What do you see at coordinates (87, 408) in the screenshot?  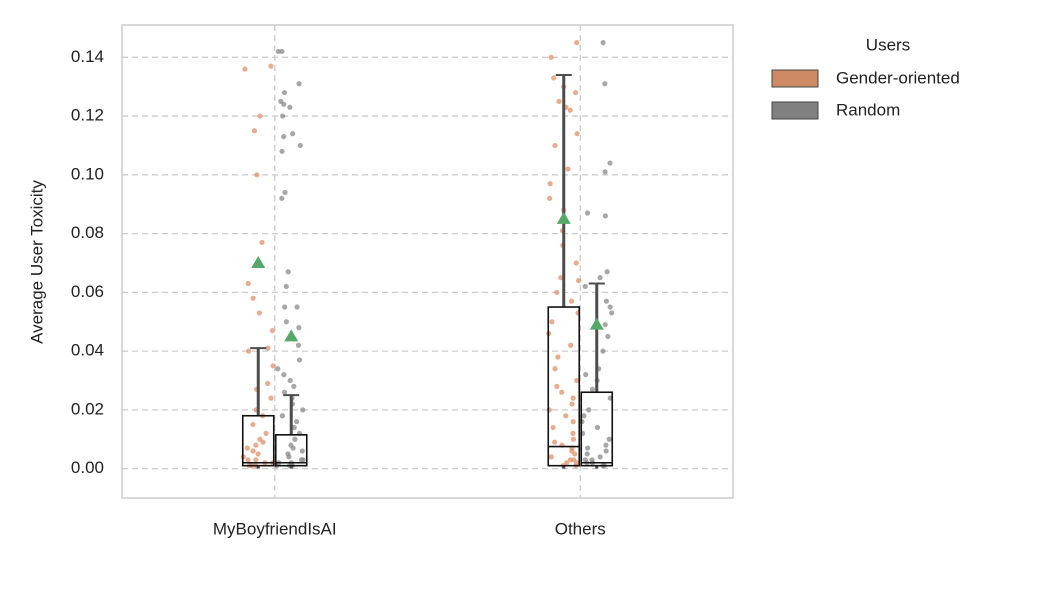 I see `y-tick-label: 0.02` at bounding box center [87, 408].